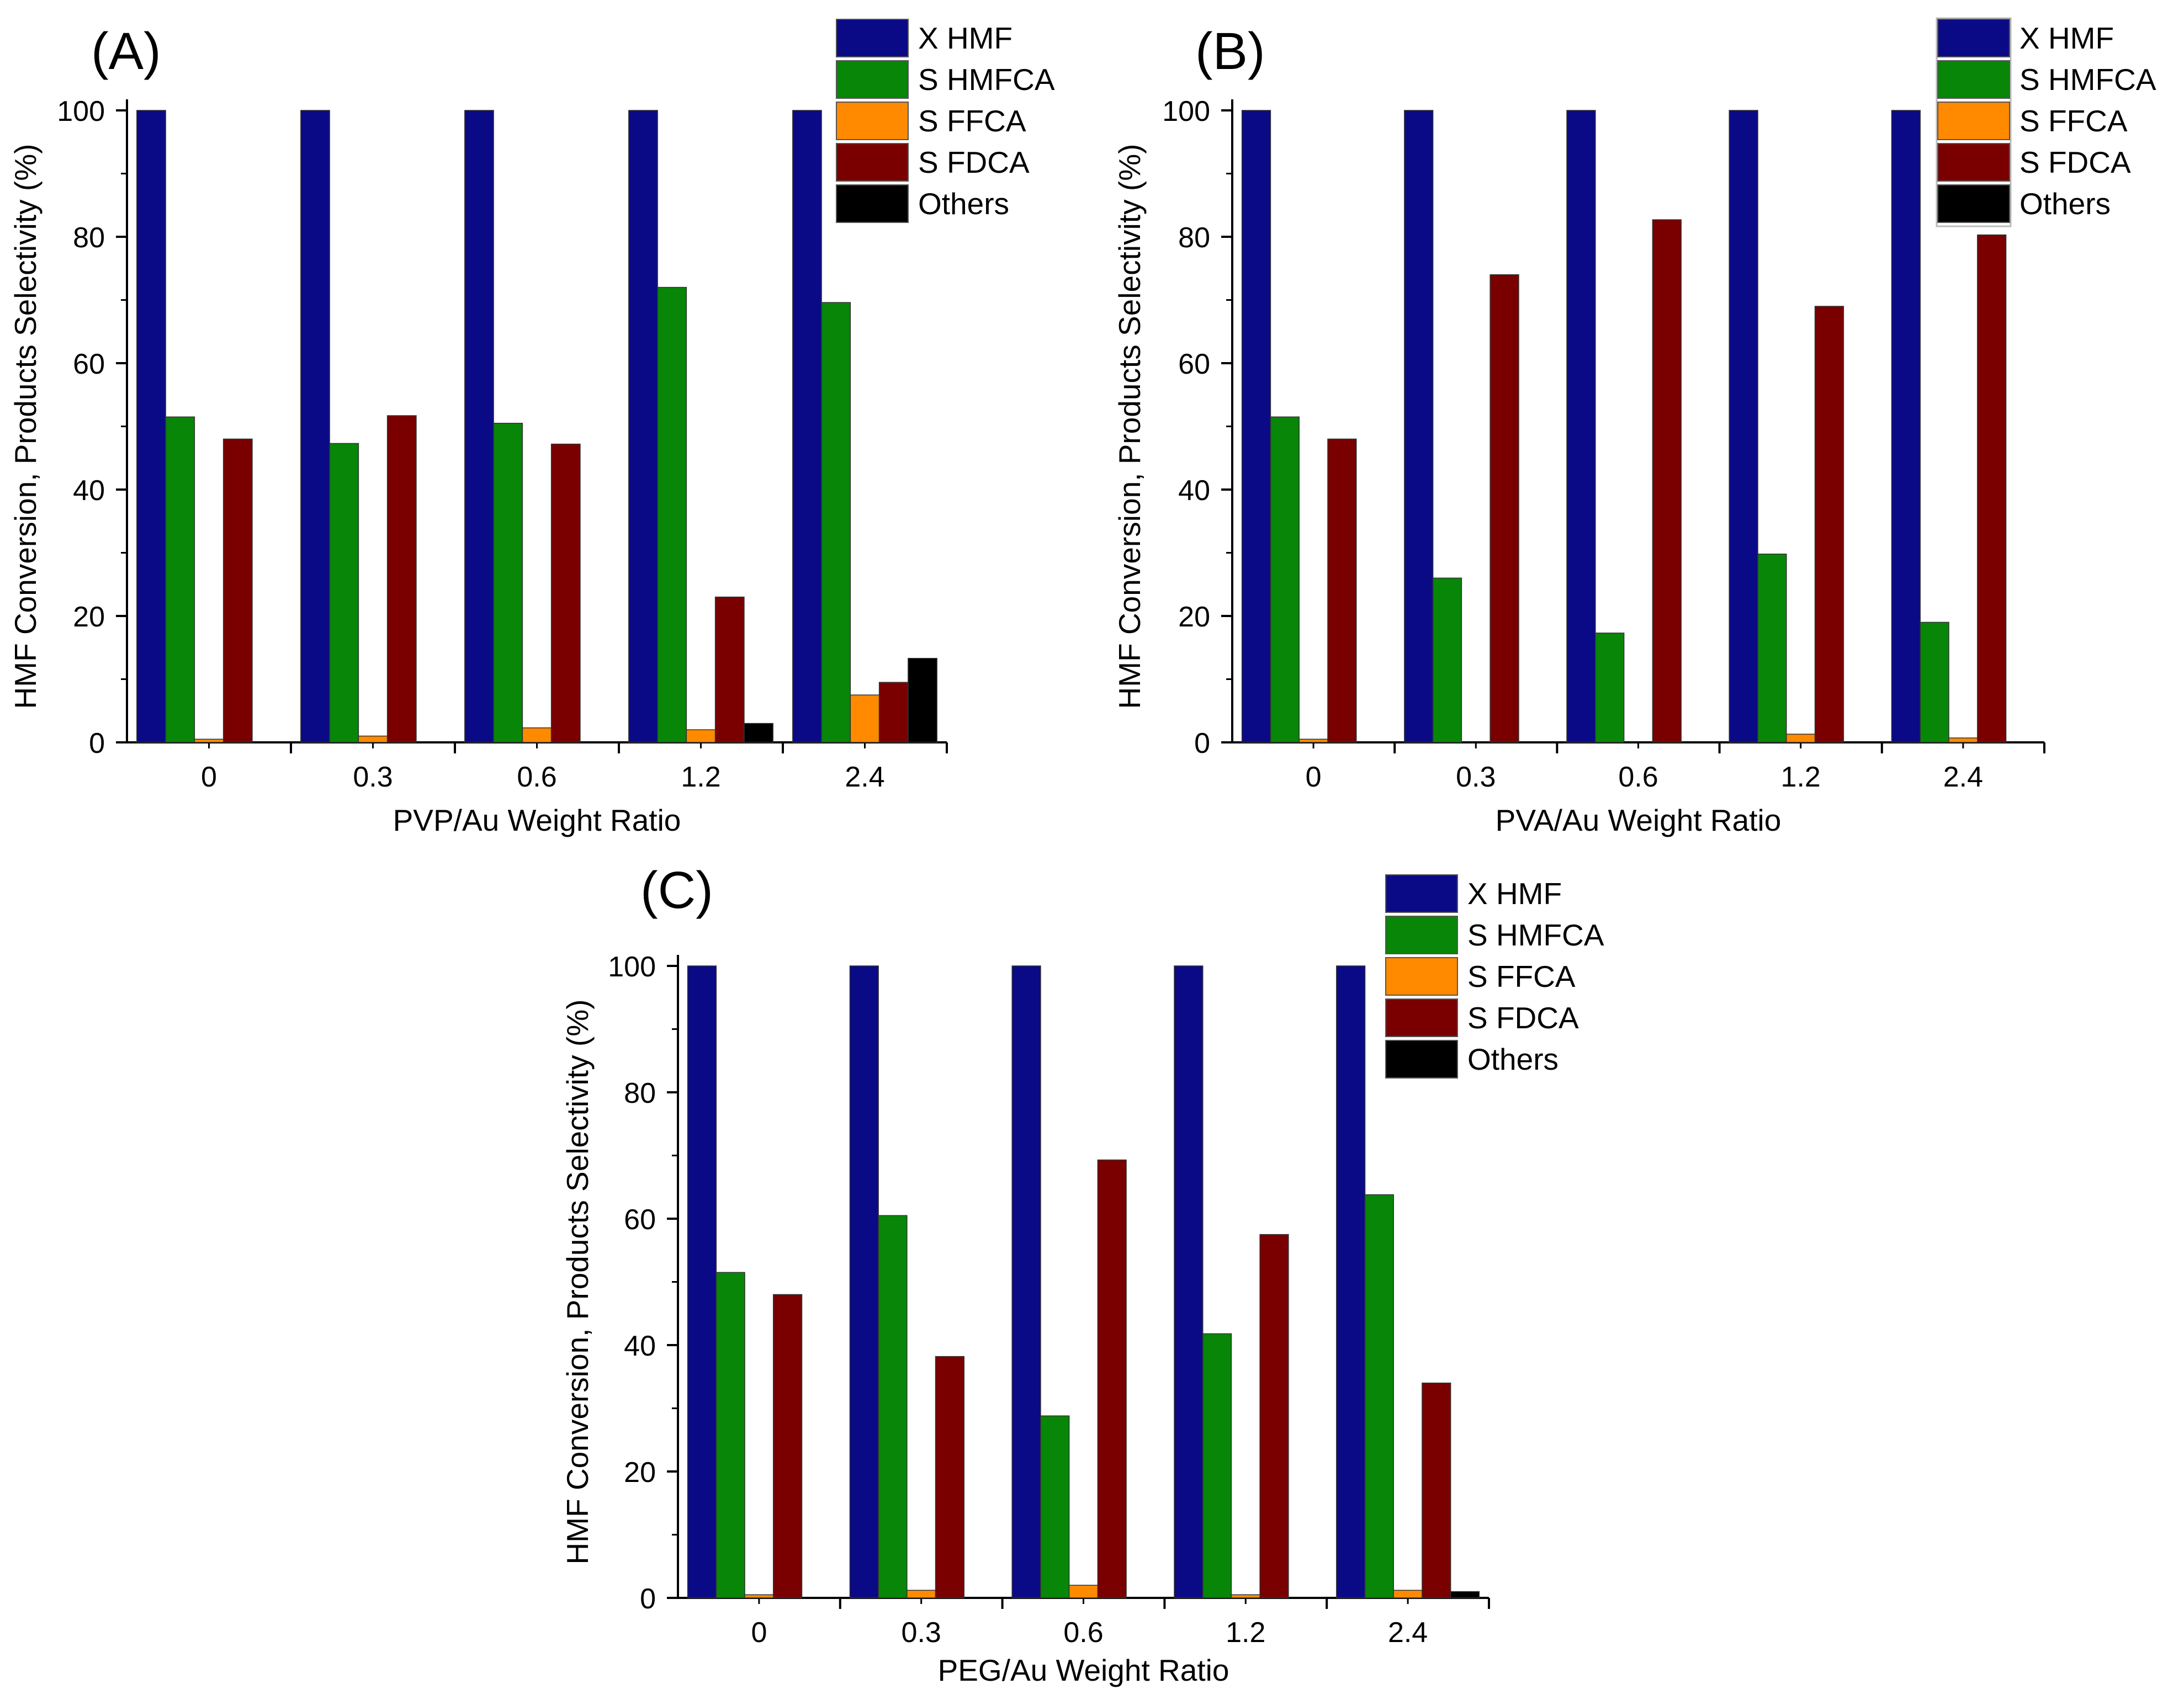 Image resolution: width=2184 pixels, height=1700 pixels. What do you see at coordinates (676, 891) in the screenshot?
I see `panel-label: (C)` at bounding box center [676, 891].